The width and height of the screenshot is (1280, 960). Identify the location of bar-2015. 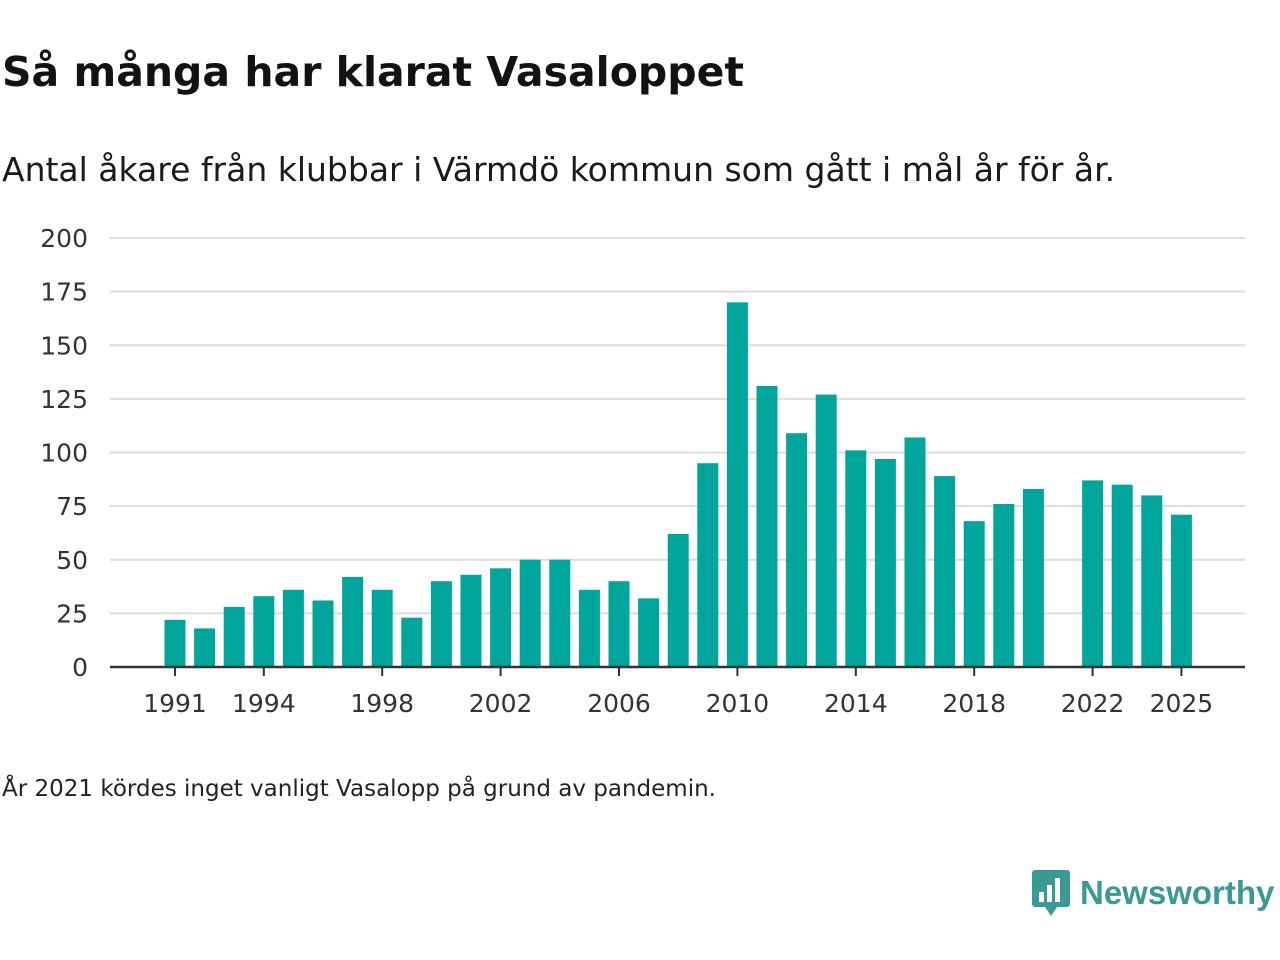
(885, 562).